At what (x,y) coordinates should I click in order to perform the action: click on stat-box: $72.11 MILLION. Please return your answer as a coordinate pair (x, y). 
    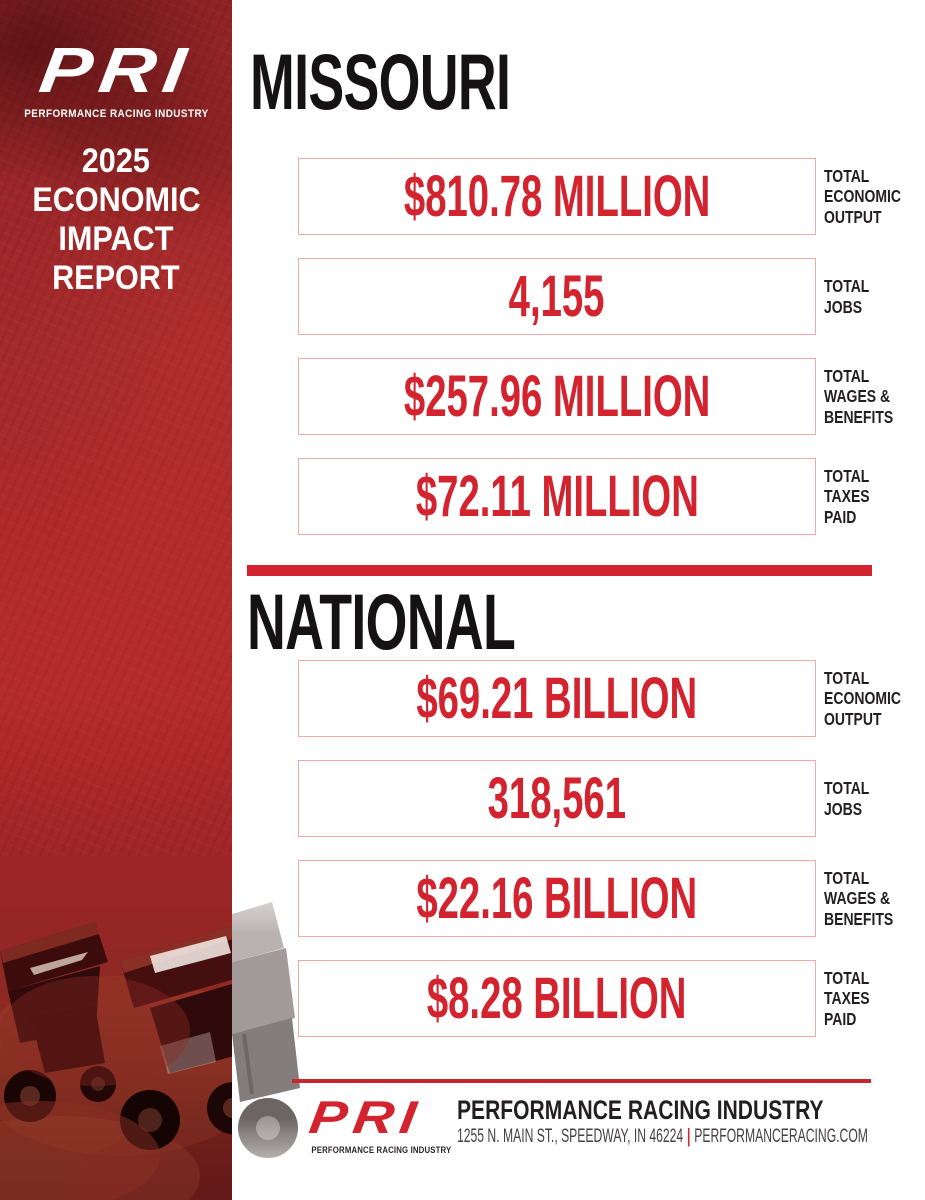
    Looking at the image, I should click on (557, 496).